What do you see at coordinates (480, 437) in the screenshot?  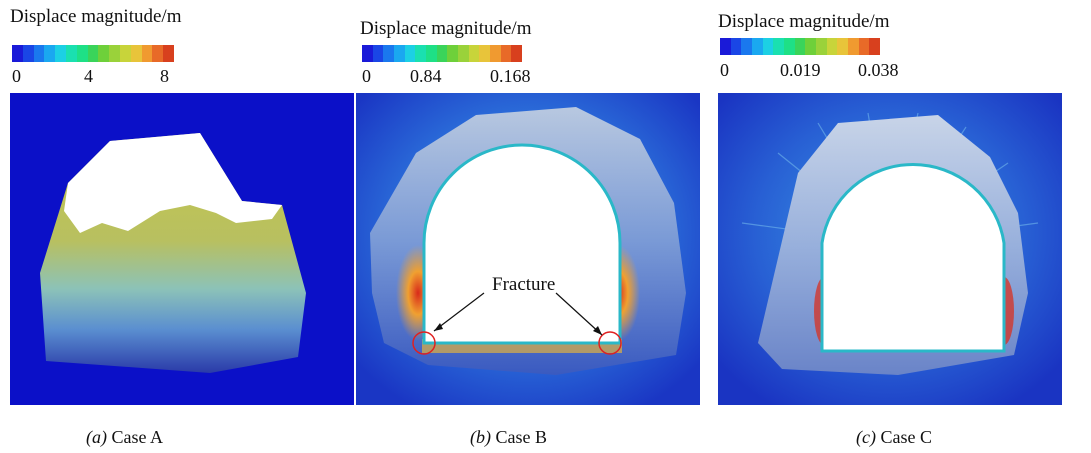 I see `caption-letter: (b)` at bounding box center [480, 437].